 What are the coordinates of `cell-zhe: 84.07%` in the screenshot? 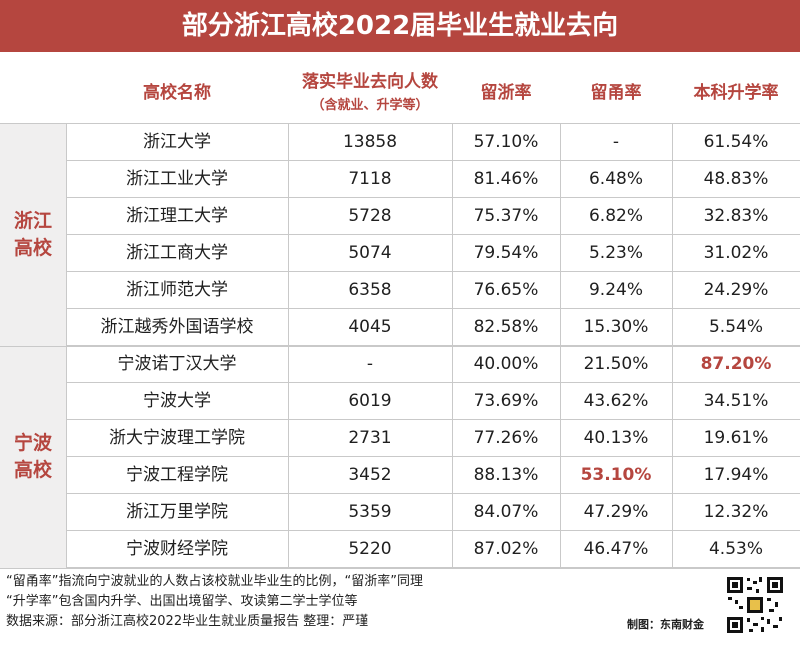 It's located at (506, 512).